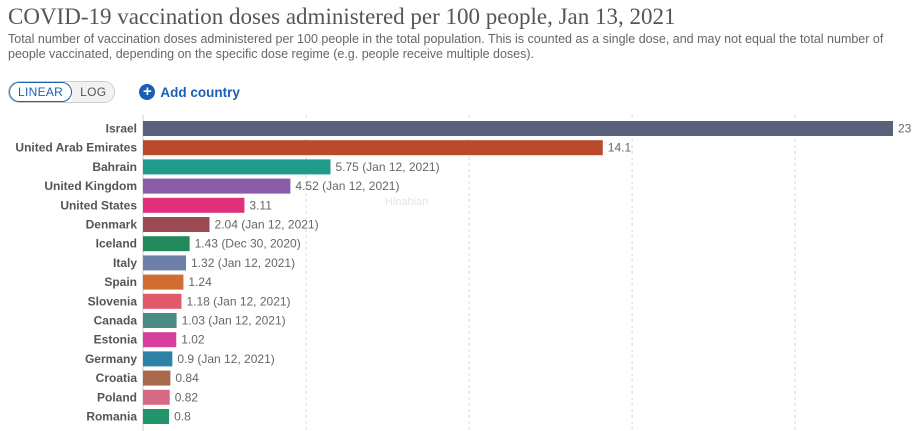  What do you see at coordinates (267, 225) in the screenshot?
I see `value-label: 2.04 (Jan 12, 2021)` at bounding box center [267, 225].